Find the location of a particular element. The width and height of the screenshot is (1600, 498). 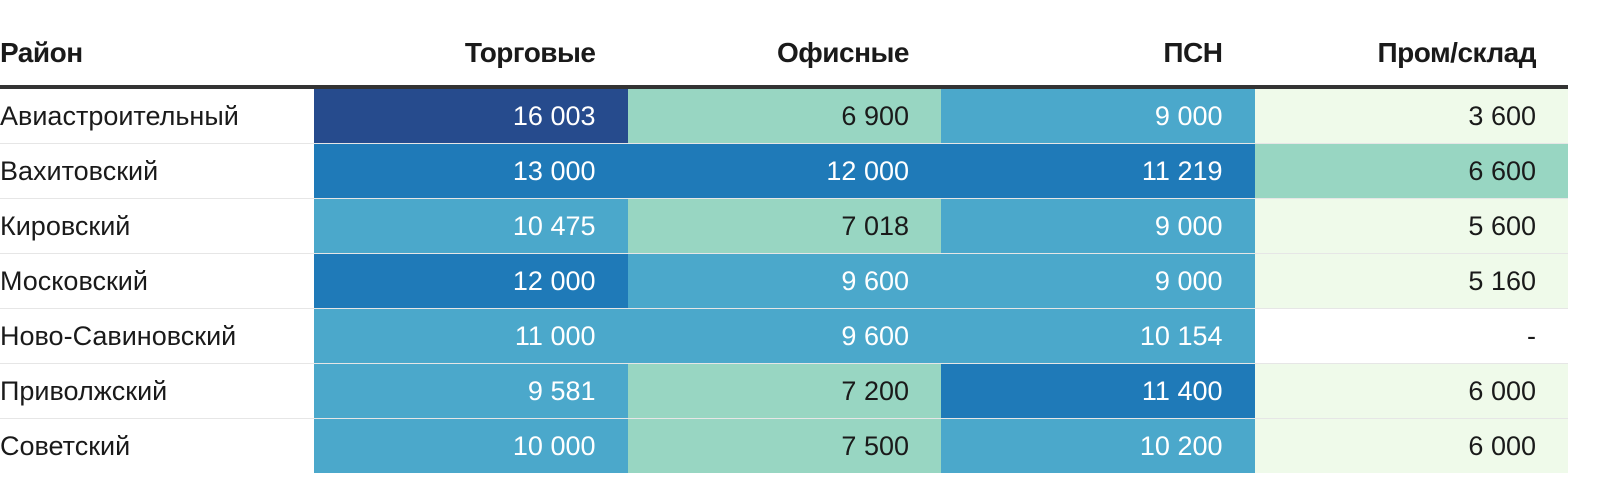

row-label: Московский is located at coordinates (157, 281).